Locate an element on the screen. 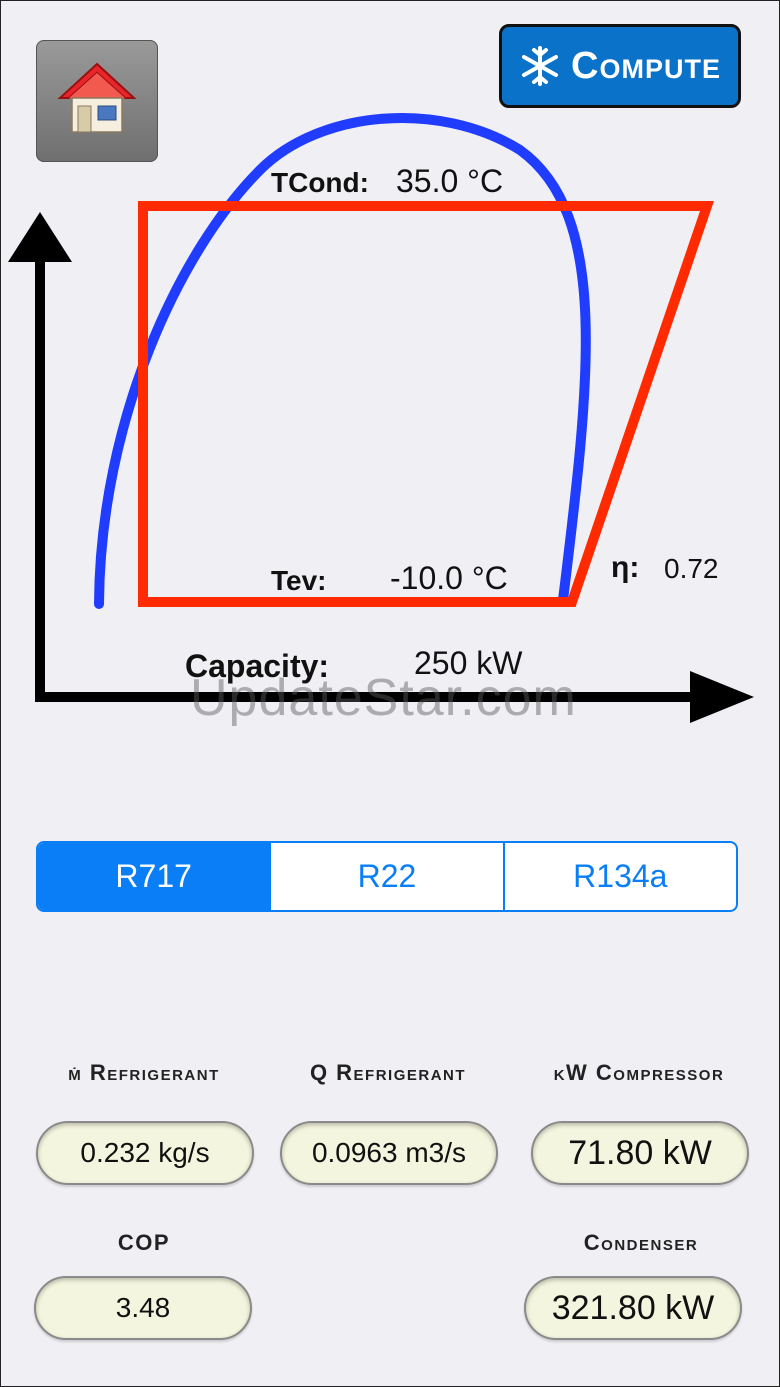 This screenshot has width=780, height=1387. refrigerant-selector: R717 R22 R134a is located at coordinates (387, 876).